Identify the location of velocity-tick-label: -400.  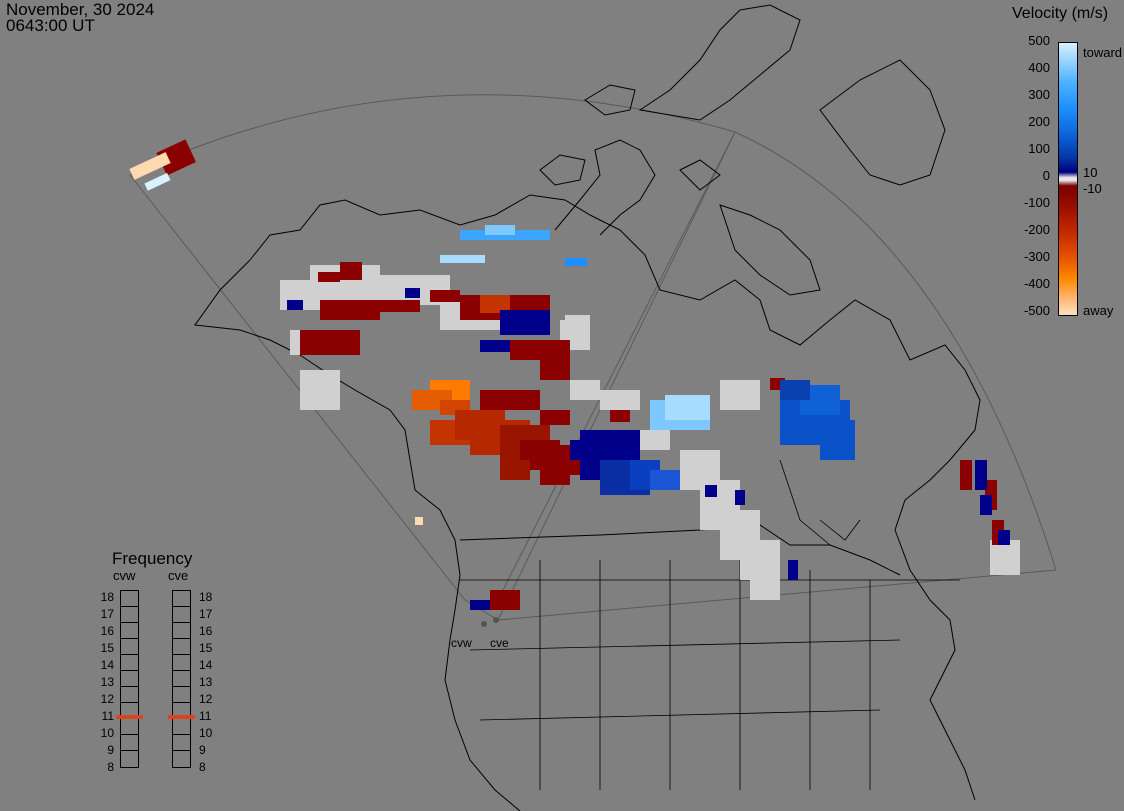
(1036, 283).